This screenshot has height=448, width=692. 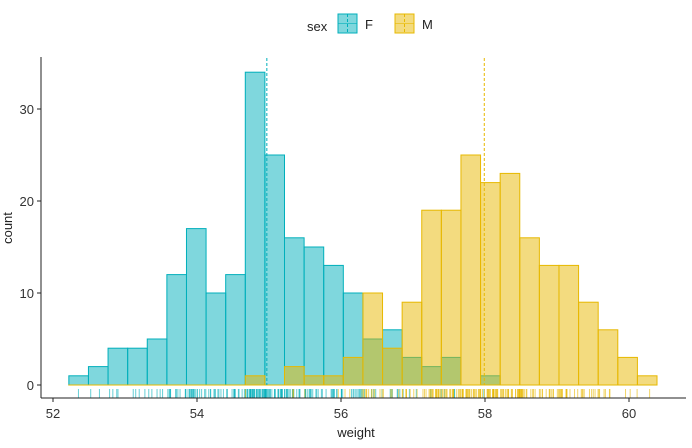 What do you see at coordinates (427, 24) in the screenshot?
I see `legend-label-M: M` at bounding box center [427, 24].